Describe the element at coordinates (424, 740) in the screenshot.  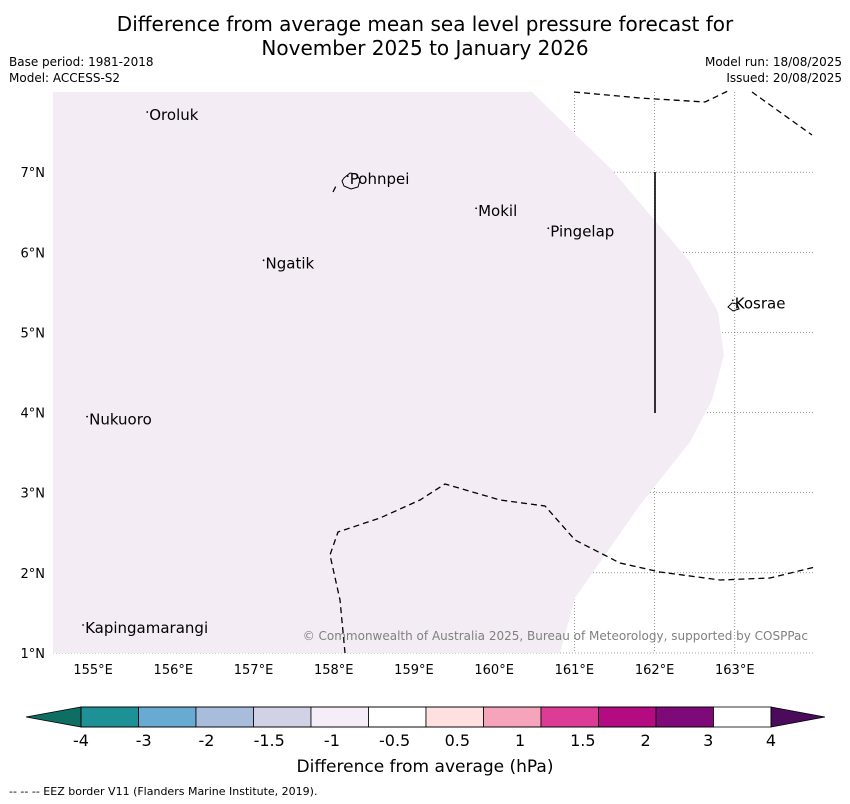
I see `colorbar-tick-labels: -4 -3 -2 -1.5 -1 -0.5 0.5 1 1.5 2 3 4` at that location.